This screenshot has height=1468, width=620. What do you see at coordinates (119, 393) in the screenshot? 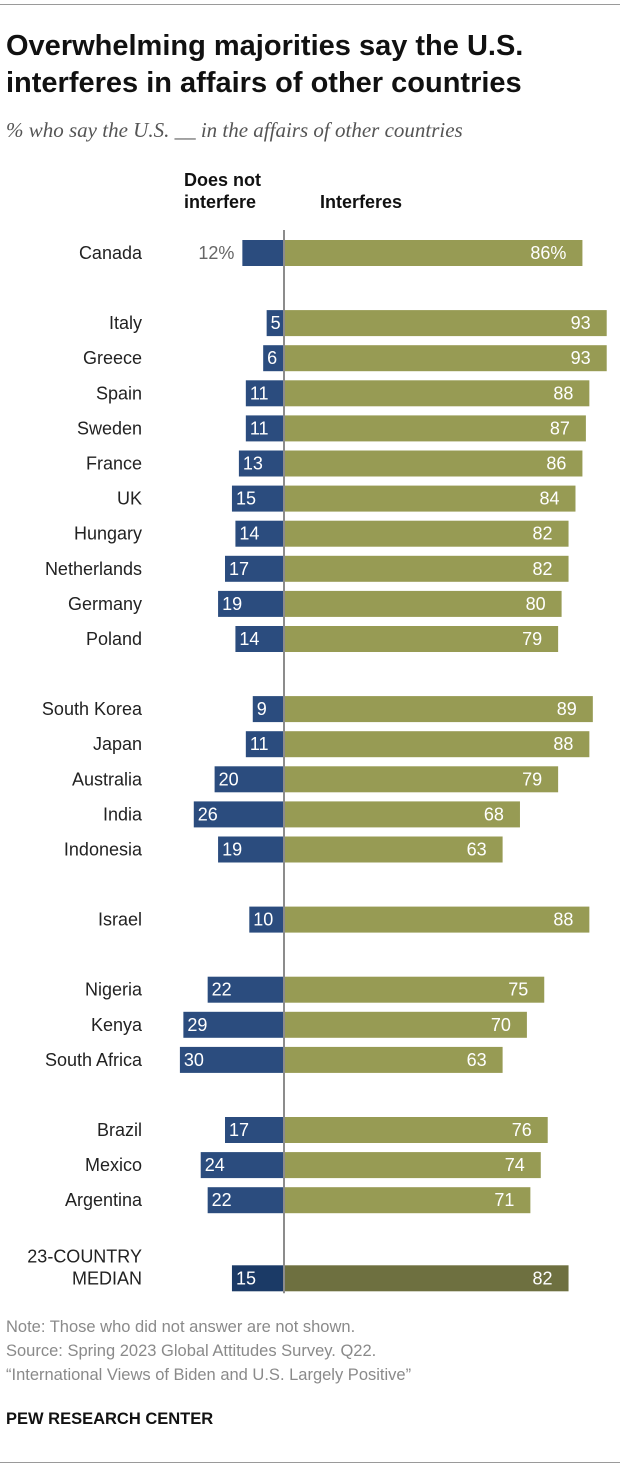
I see `country-label: Spain` at bounding box center [119, 393].